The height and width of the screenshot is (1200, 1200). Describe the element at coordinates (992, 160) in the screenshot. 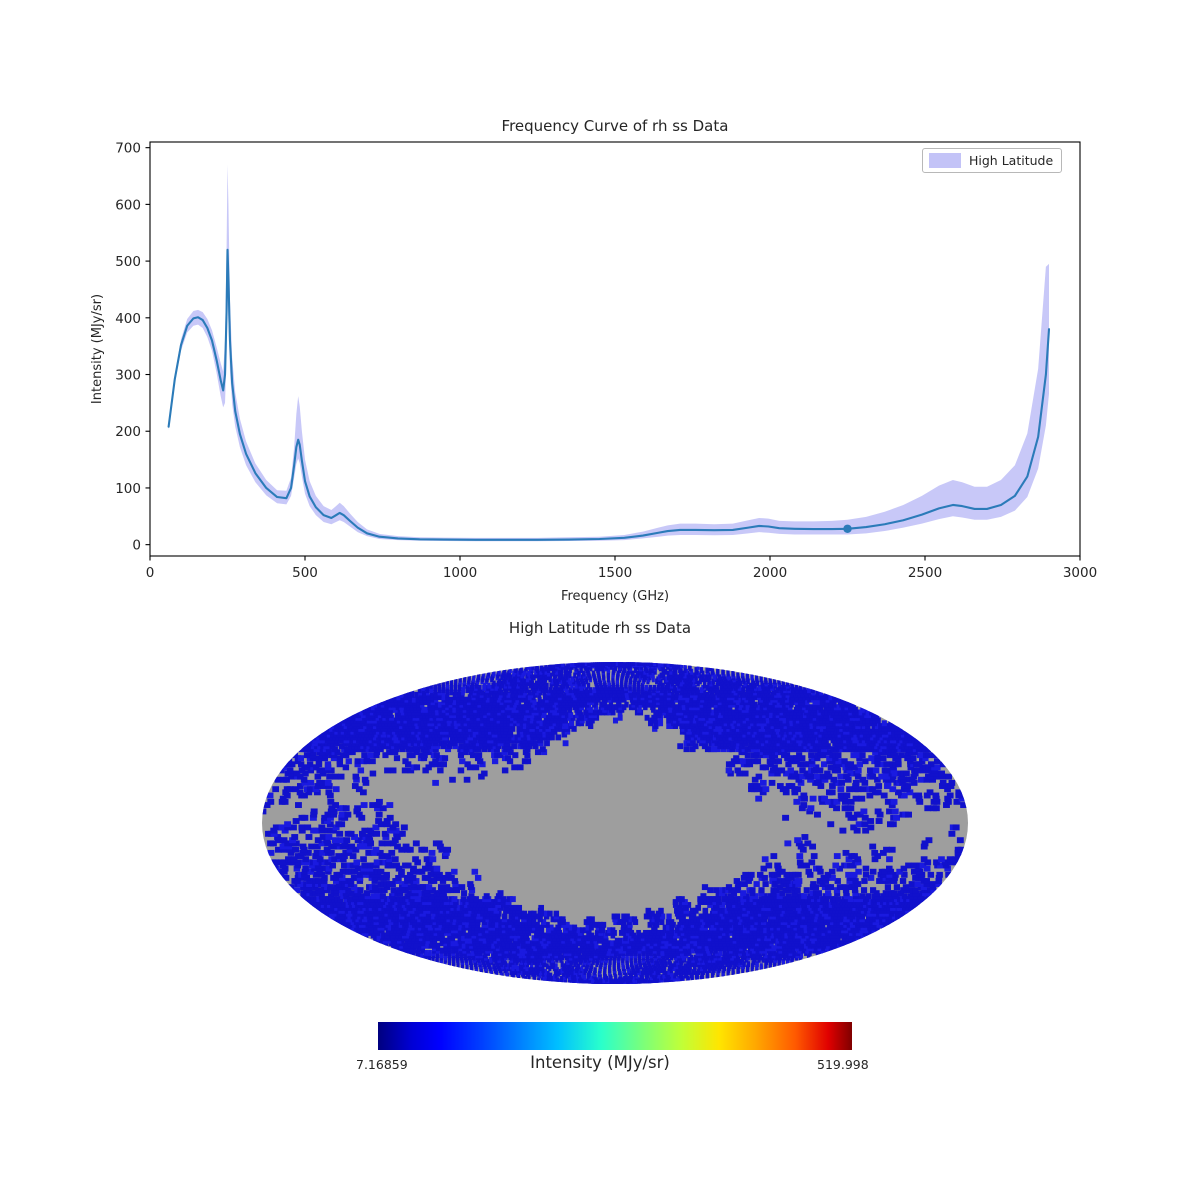

I see `spectrum-legend: High Latitude` at that location.